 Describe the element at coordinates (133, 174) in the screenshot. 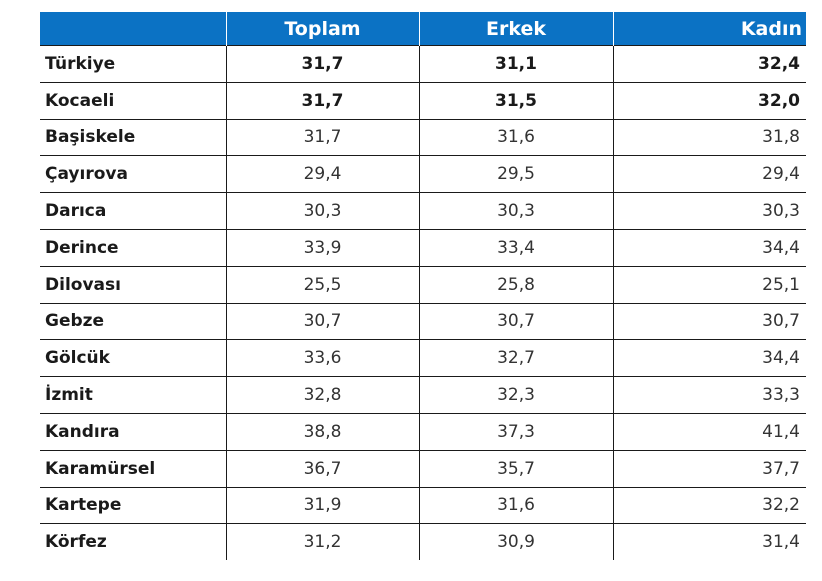

I see `row-label-cell: Çayırova` at that location.